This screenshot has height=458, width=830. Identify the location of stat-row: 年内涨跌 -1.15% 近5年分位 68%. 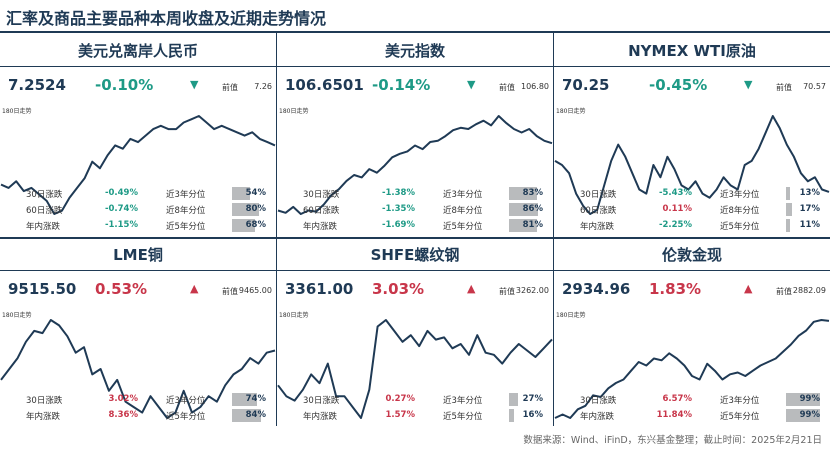
(138, 225).